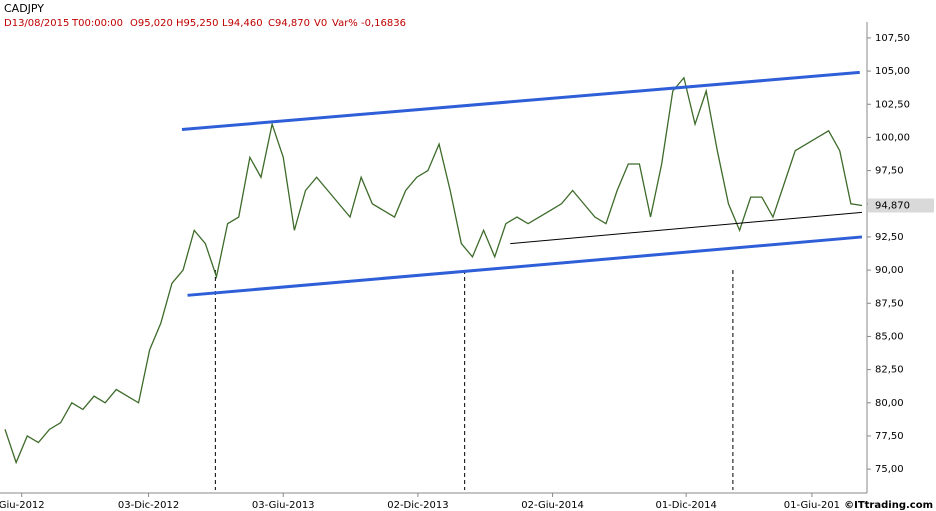 This screenshot has width=936, height=511. What do you see at coordinates (36, 23) in the screenshot?
I see `header-field: D13/08/2015` at bounding box center [36, 23].